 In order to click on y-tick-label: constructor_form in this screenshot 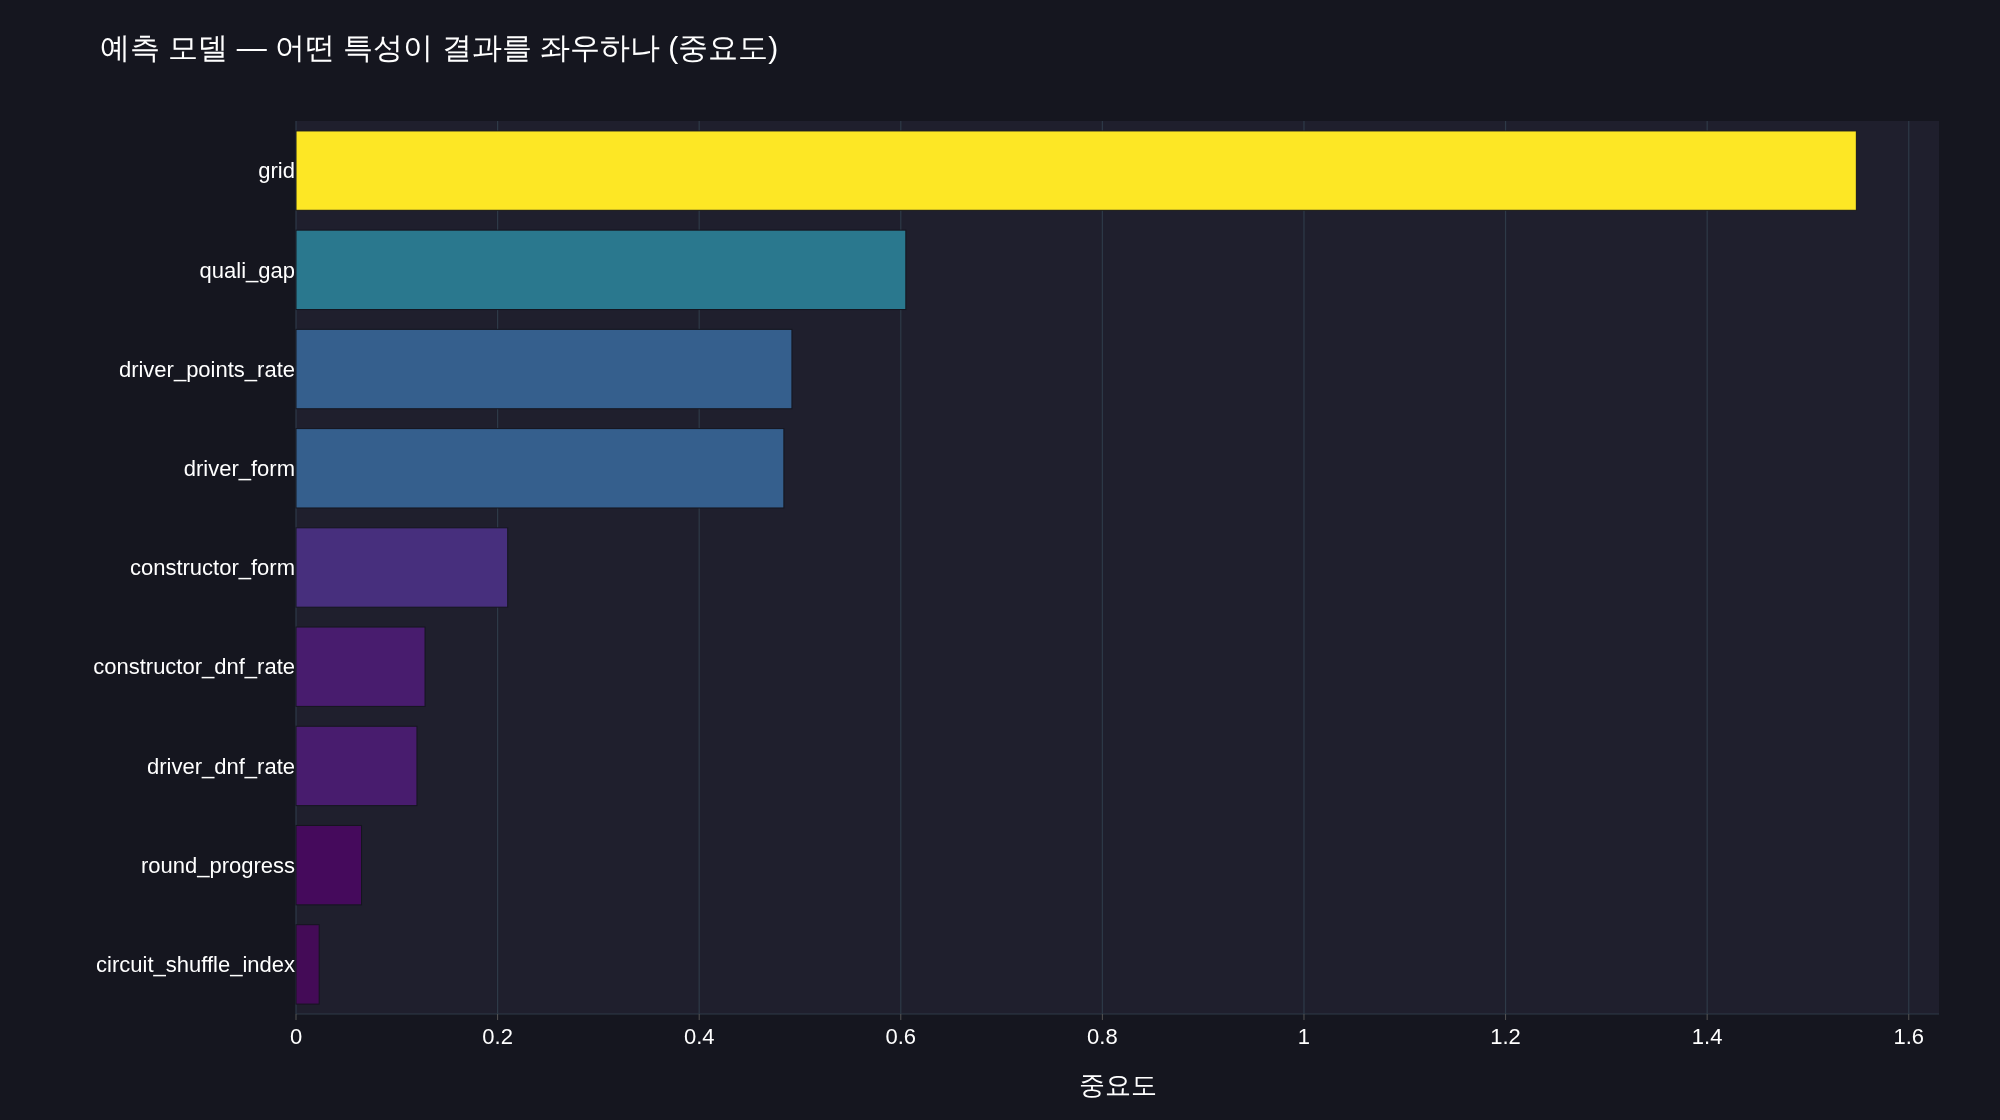, I will do `click(212, 568)`.